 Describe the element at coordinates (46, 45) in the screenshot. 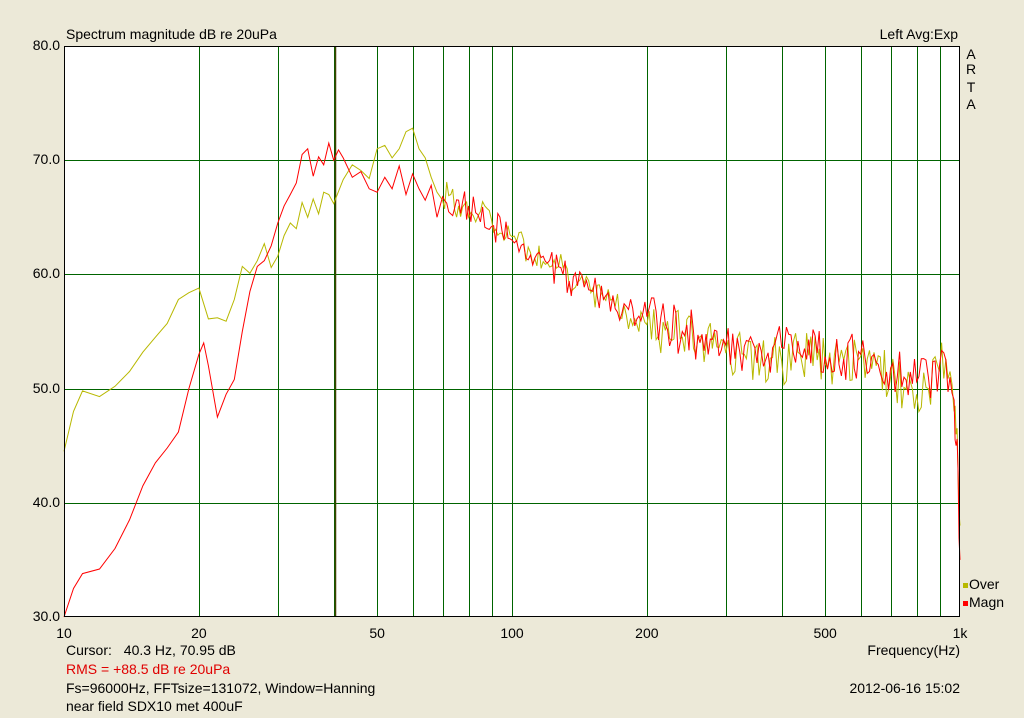

I see `y-tick-label: 80.0` at that location.